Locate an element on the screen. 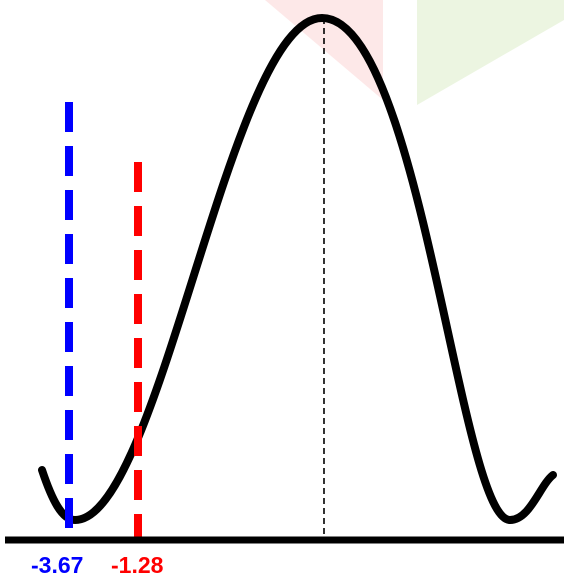  marker-label-right: -1.28 is located at coordinates (137, 565).